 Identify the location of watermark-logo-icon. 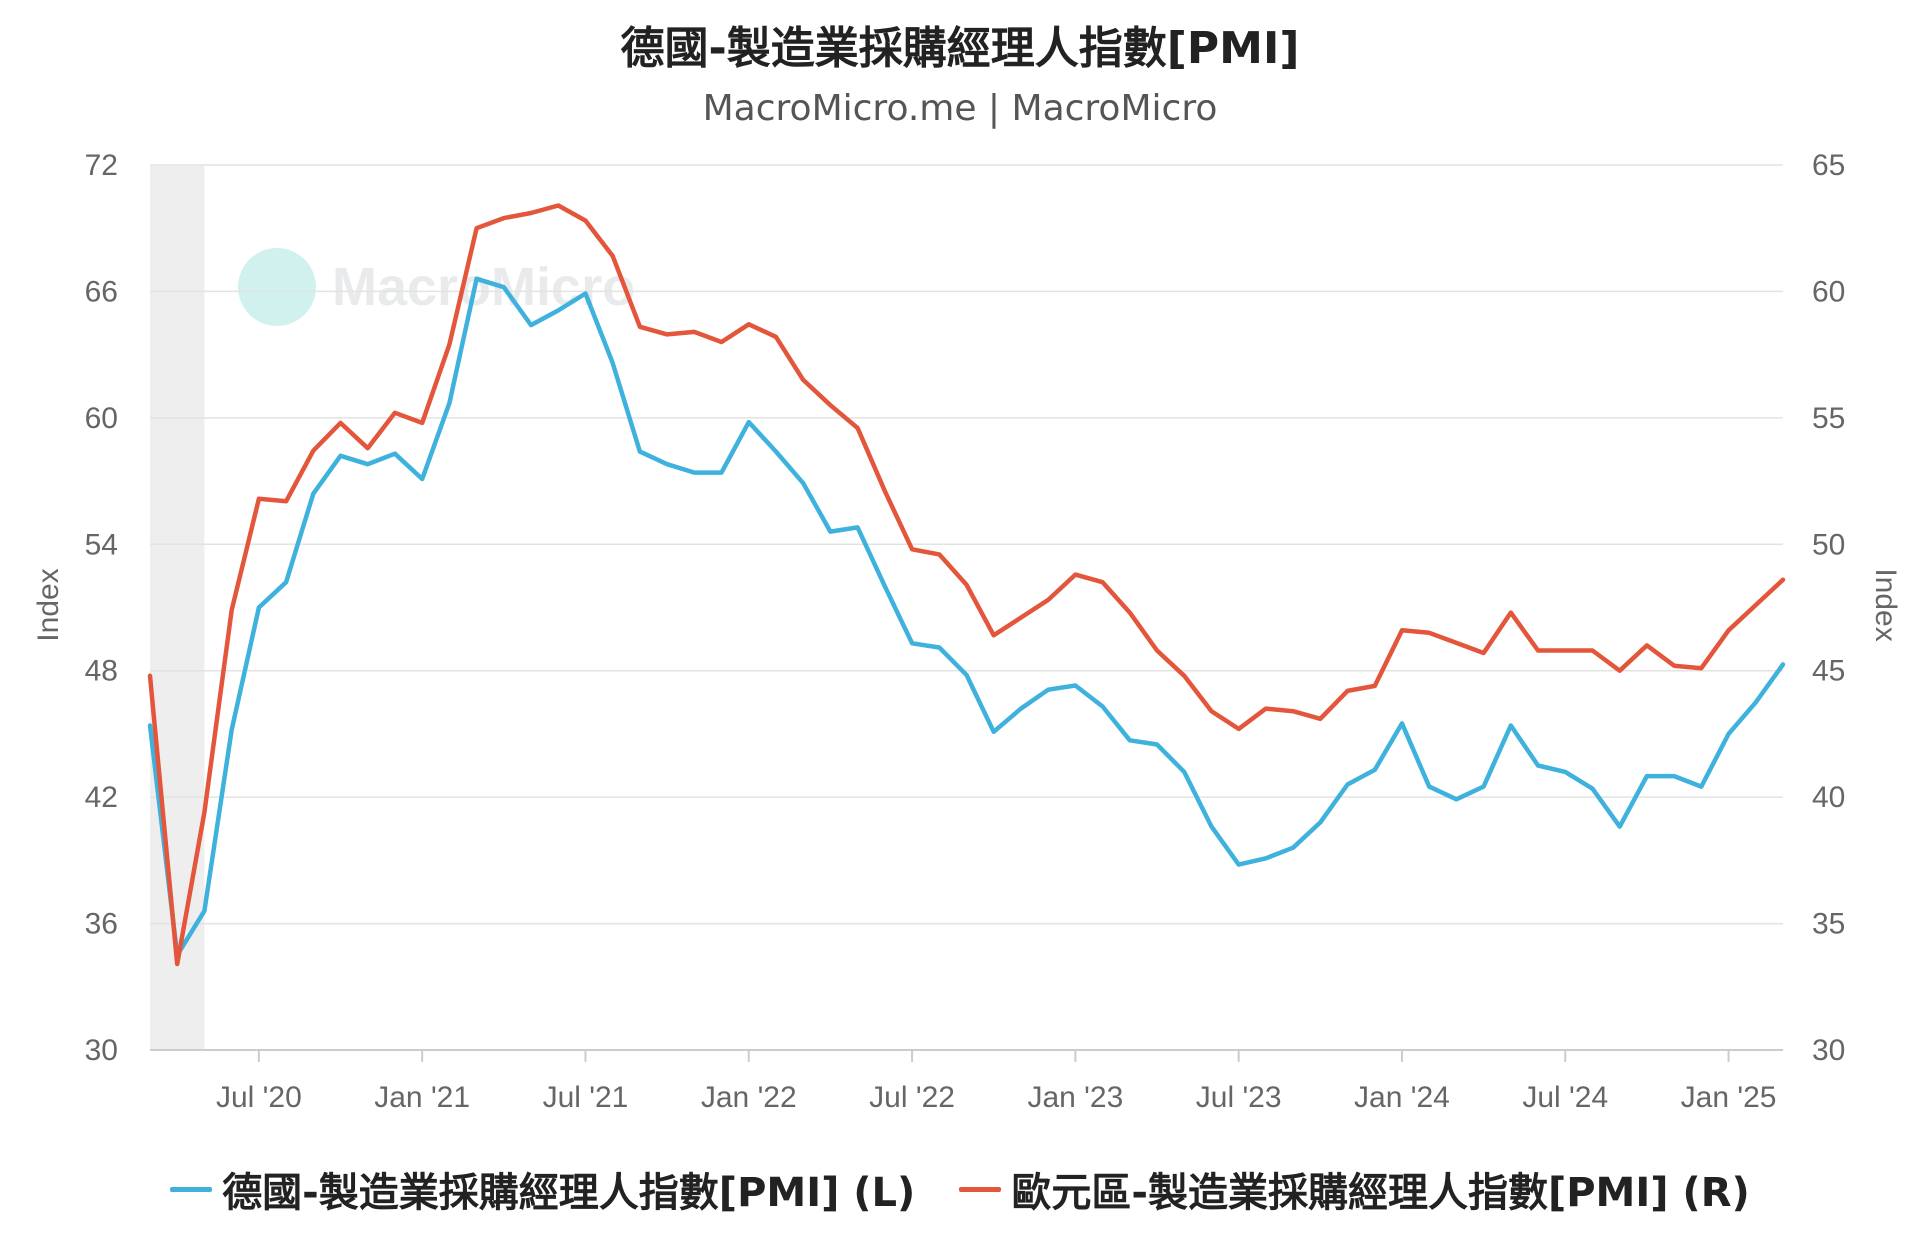
(277, 287).